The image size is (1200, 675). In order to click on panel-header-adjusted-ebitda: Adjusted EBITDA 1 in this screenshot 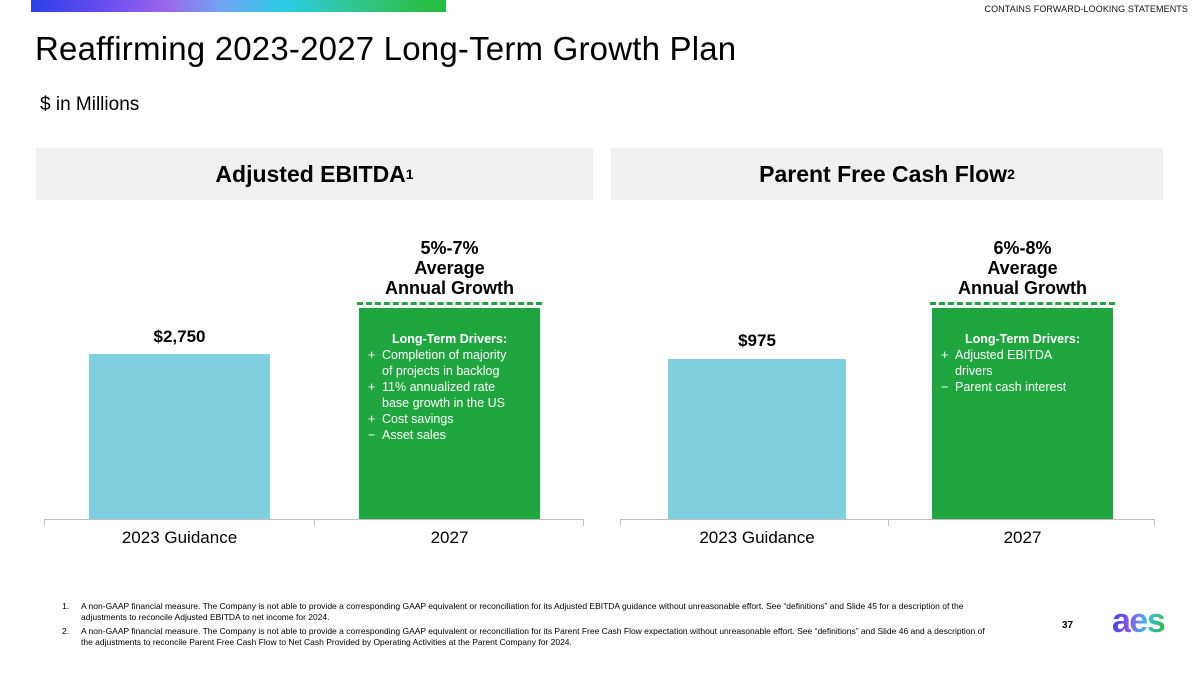, I will do `click(314, 174)`.